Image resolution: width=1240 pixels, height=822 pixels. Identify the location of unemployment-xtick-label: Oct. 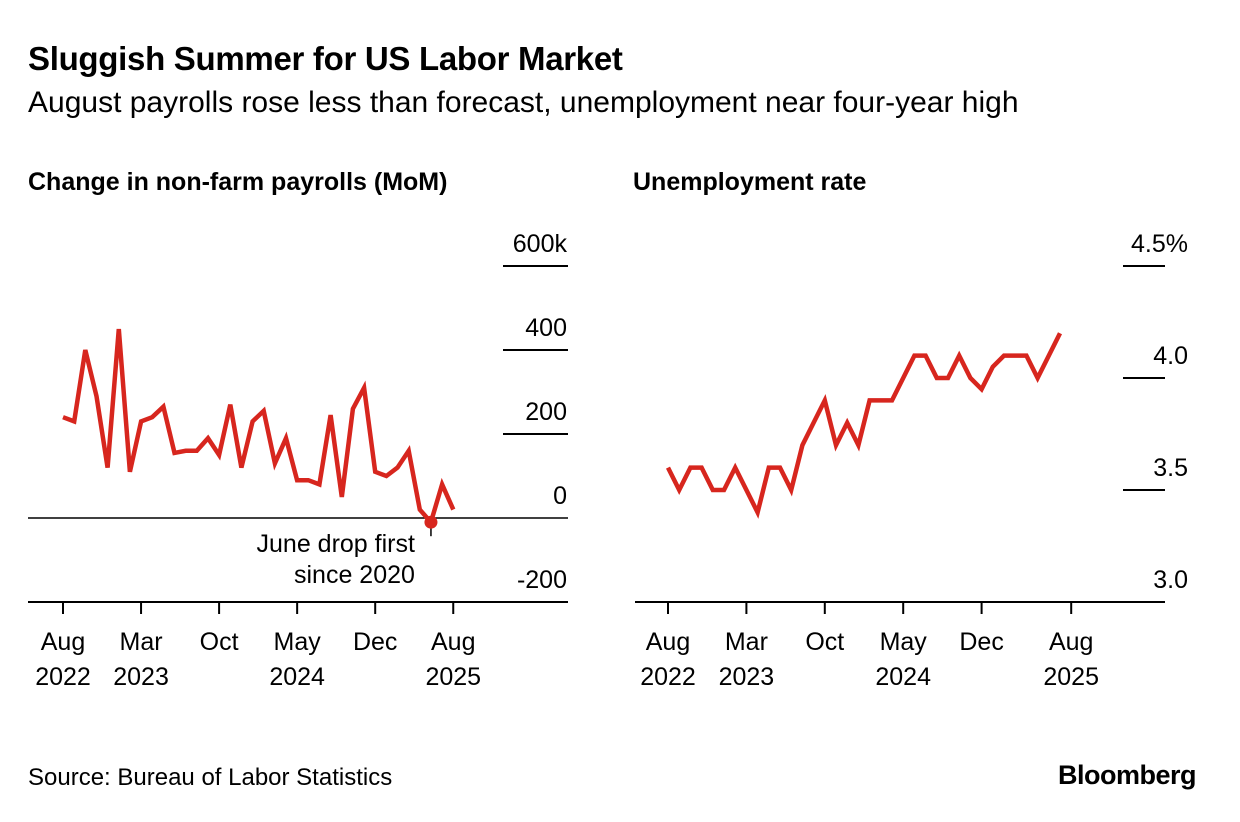
(824, 642).